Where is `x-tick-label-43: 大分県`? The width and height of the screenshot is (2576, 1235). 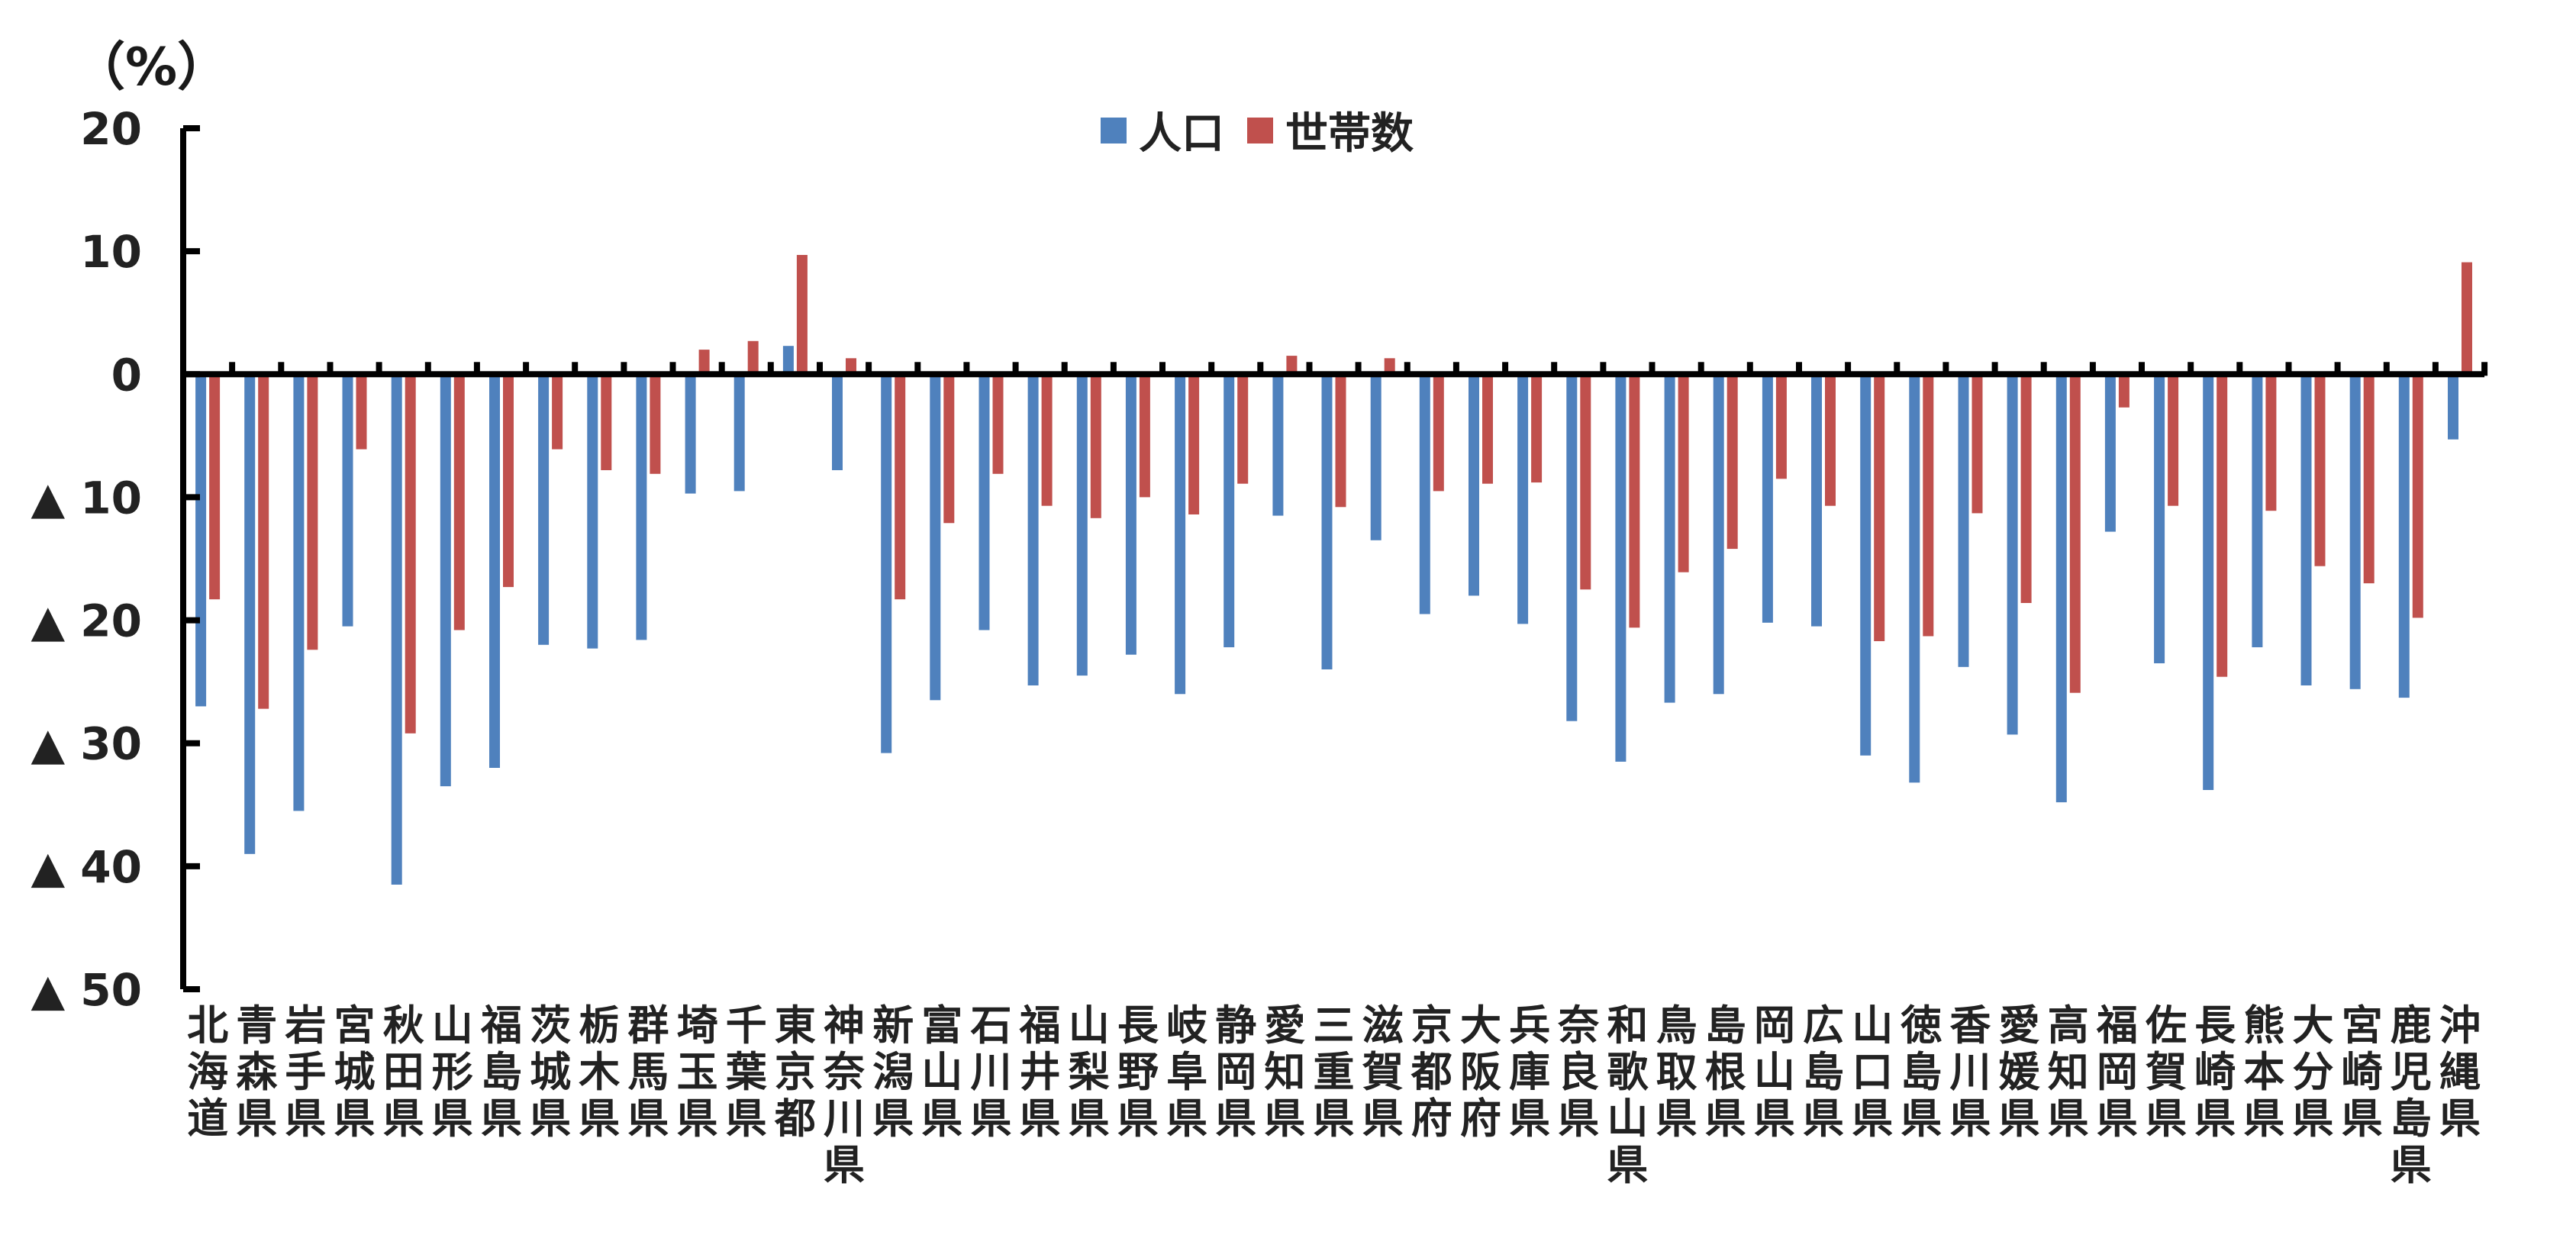 x-tick-label-43: 大分県 is located at coordinates (2314, 1072).